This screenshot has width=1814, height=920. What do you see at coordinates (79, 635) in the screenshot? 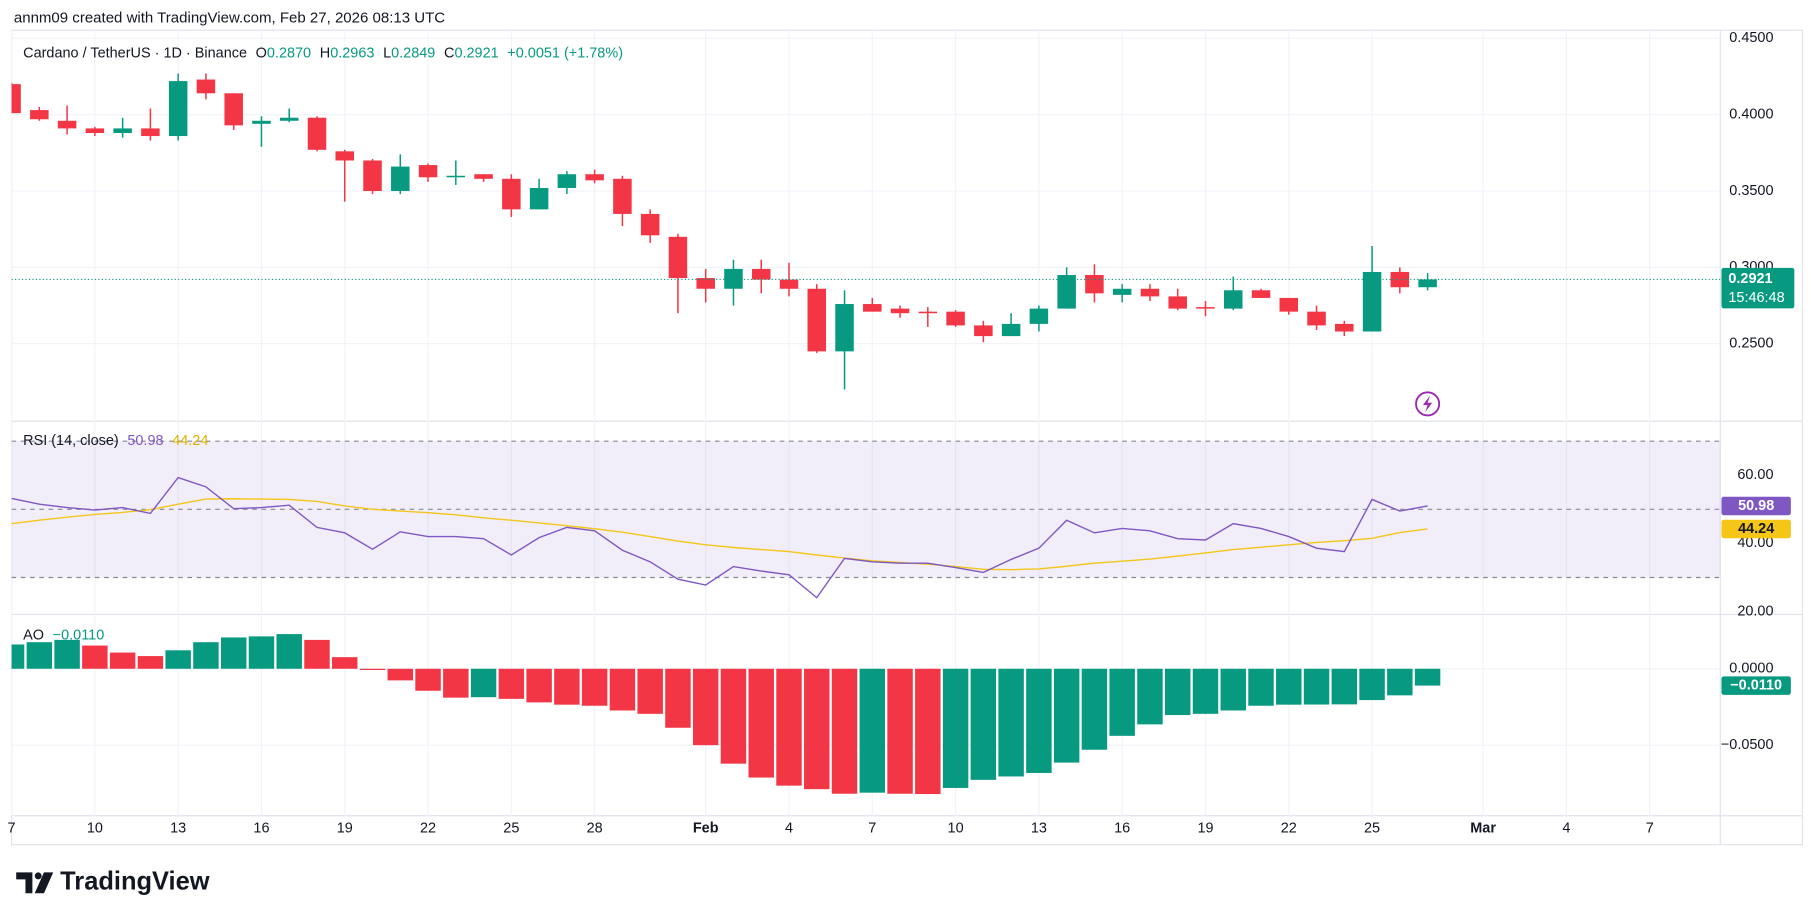
I see `ao-value: −0.0110` at bounding box center [79, 635].